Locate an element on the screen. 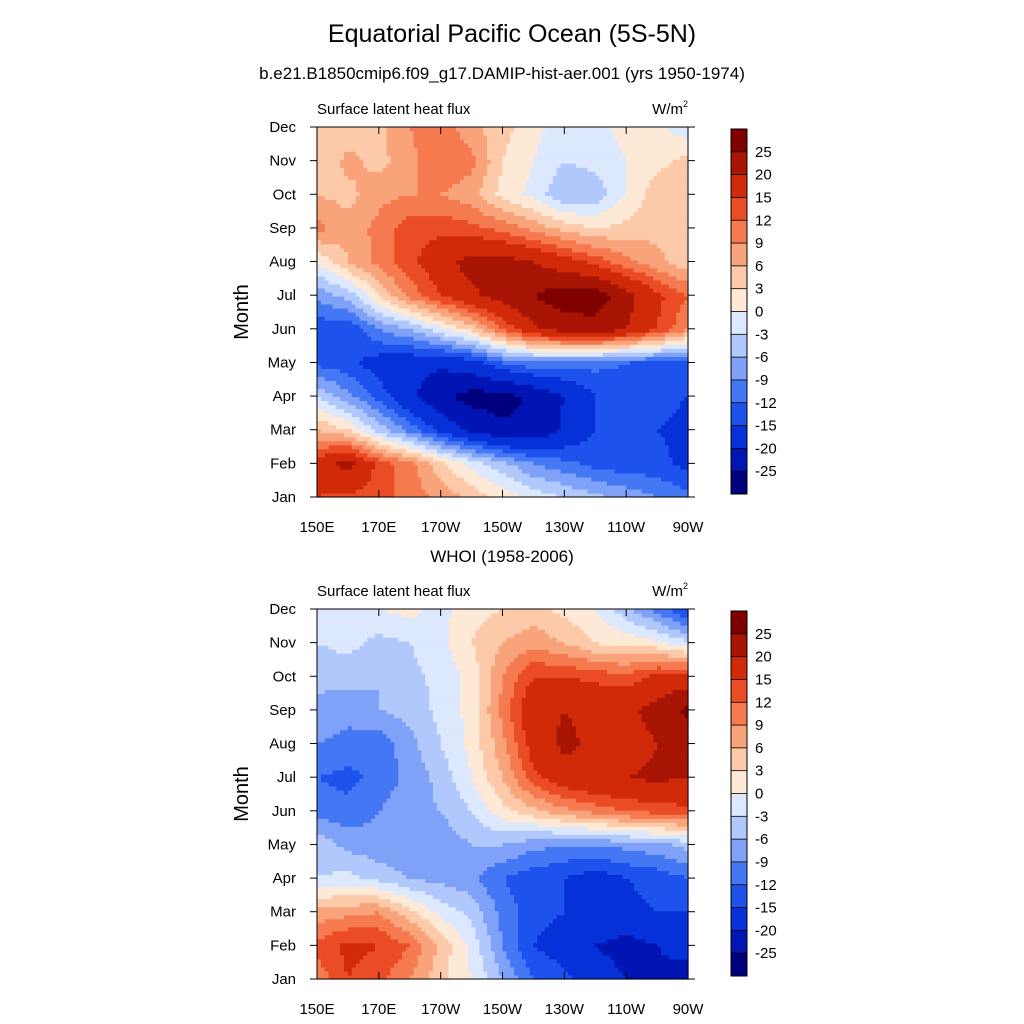  colorbar-label: 3 is located at coordinates (759, 289).